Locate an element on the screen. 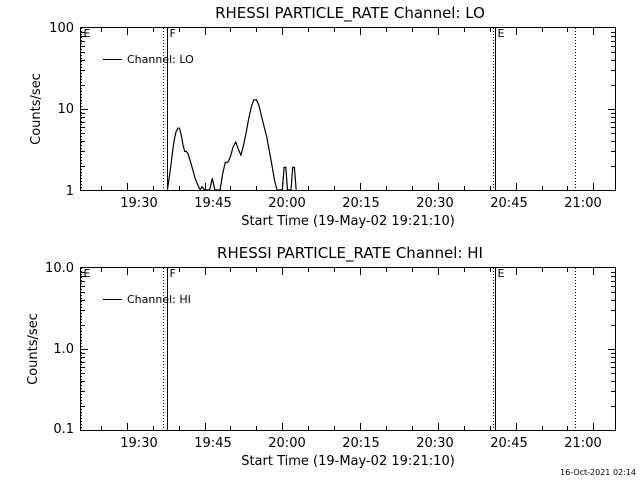  lo-x-tick-label: 21:00 is located at coordinates (582, 203).